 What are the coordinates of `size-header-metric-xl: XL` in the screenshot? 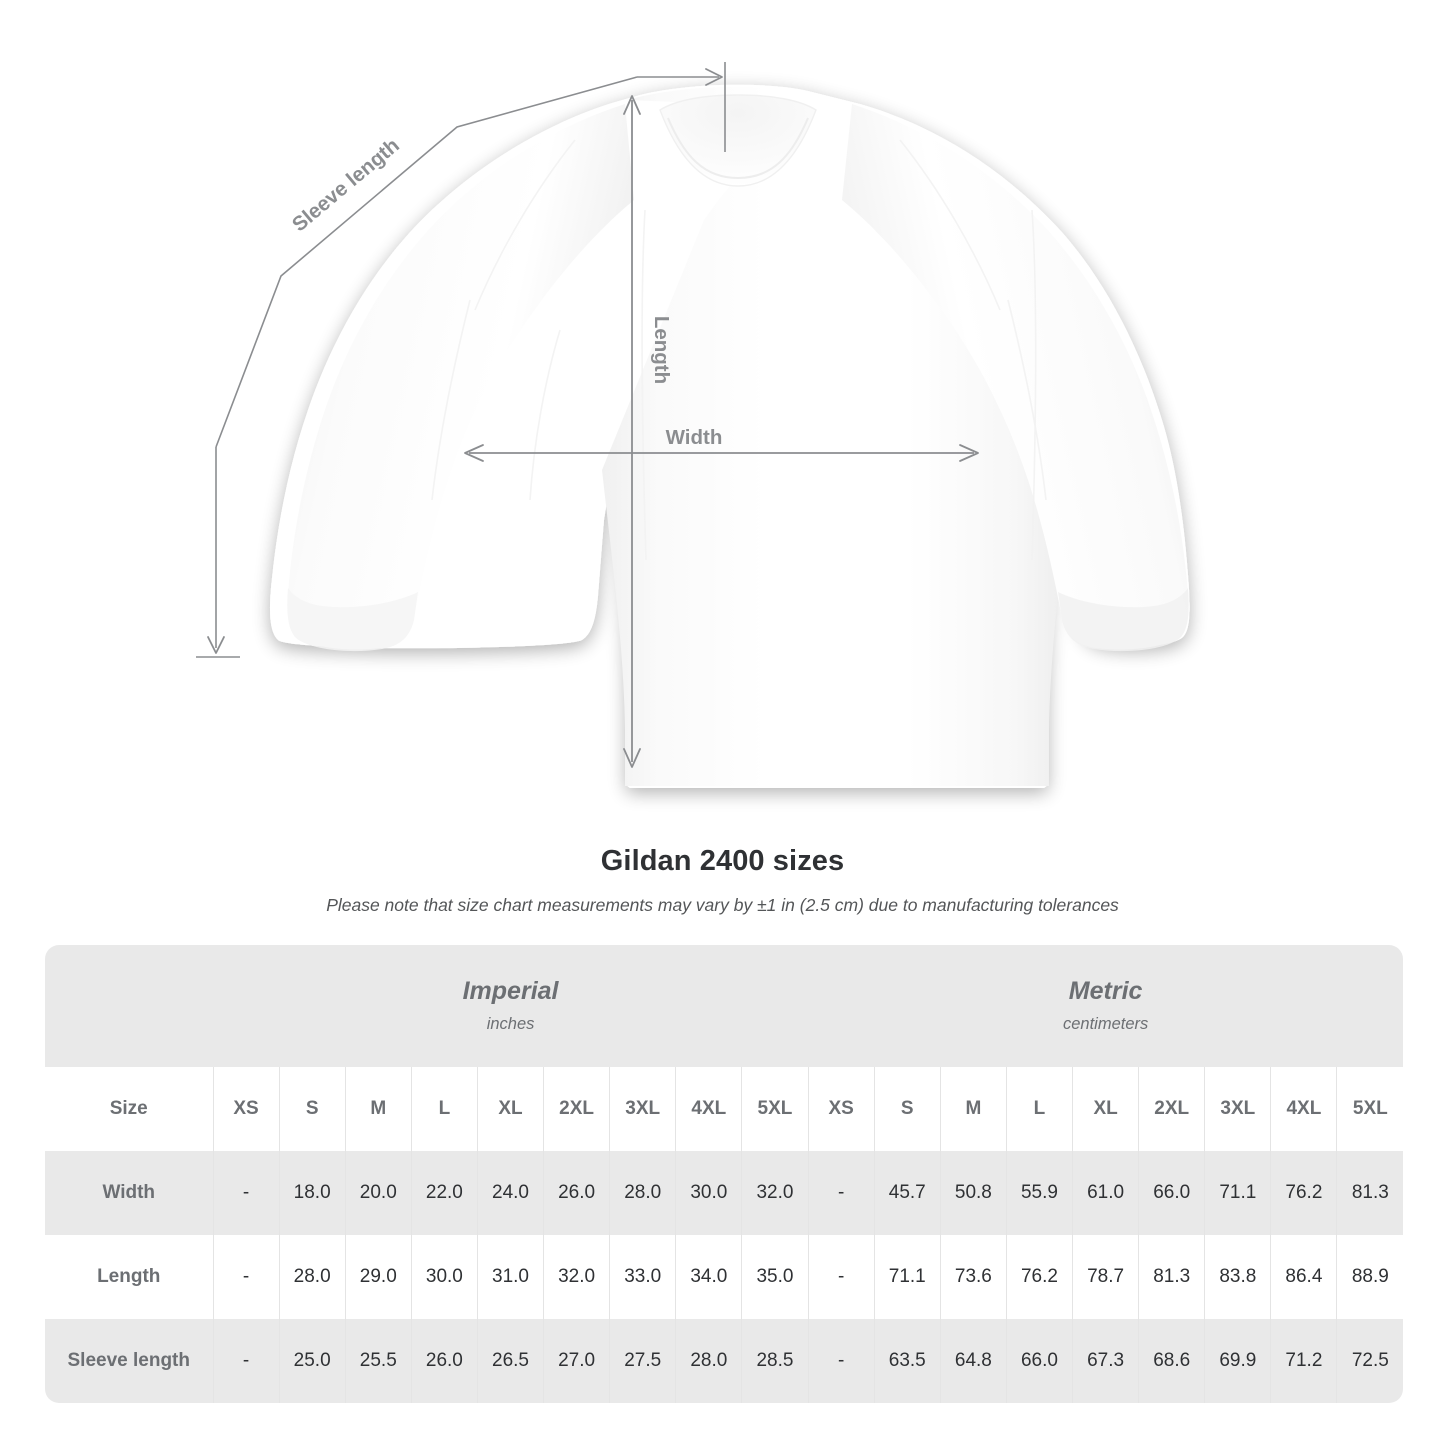 It's located at (1105, 1109).